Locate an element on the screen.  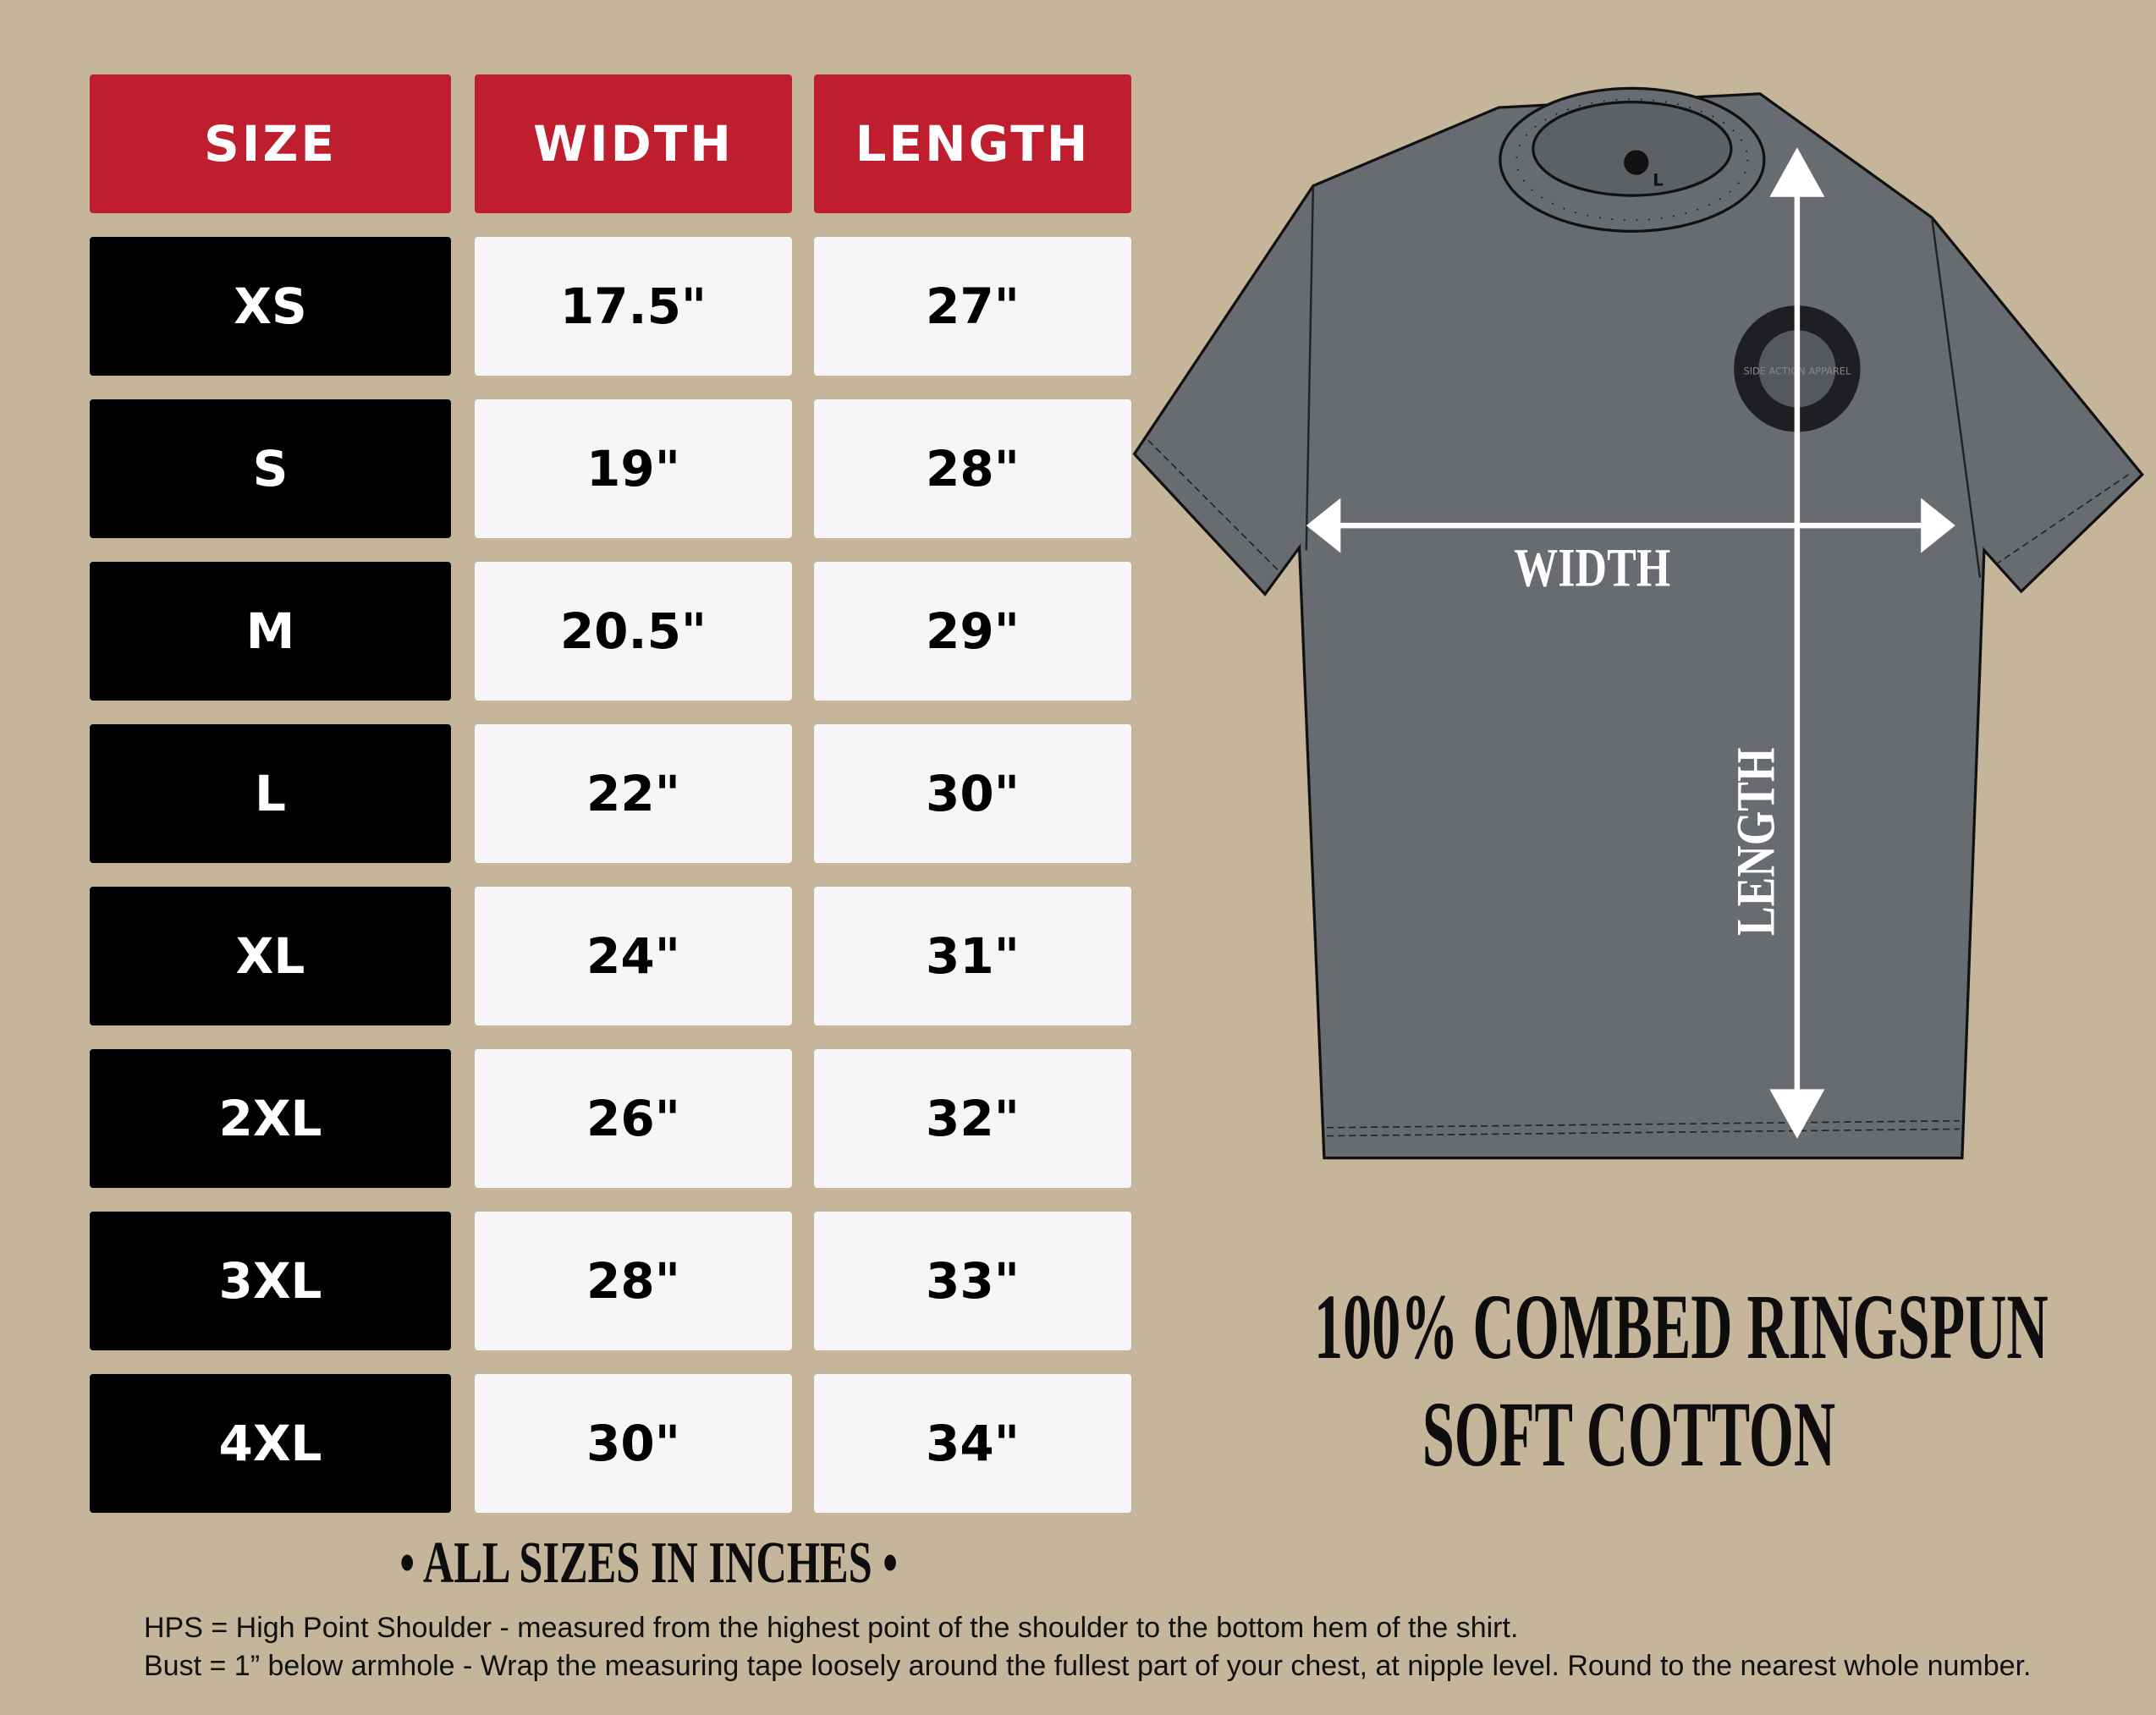
width-cell: 30" is located at coordinates (633, 1444).